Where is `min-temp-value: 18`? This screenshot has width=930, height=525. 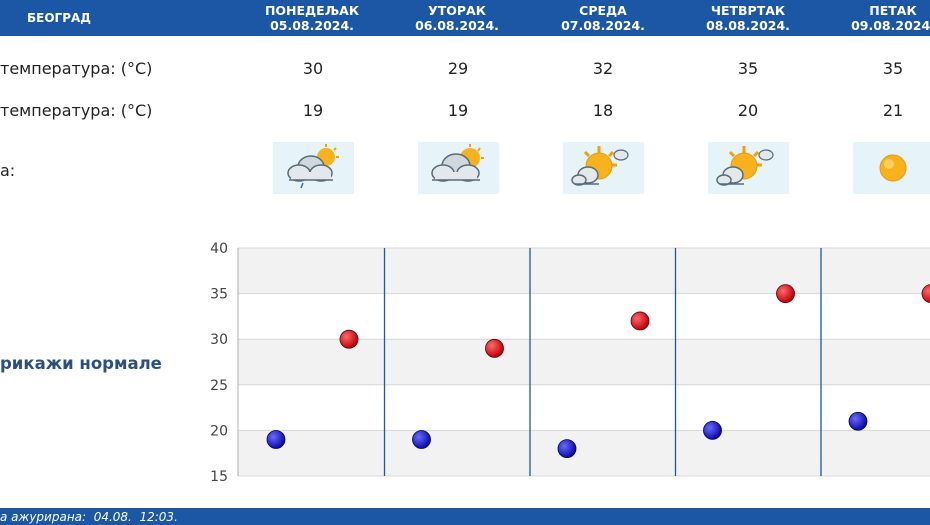 min-temp-value: 18 is located at coordinates (603, 110).